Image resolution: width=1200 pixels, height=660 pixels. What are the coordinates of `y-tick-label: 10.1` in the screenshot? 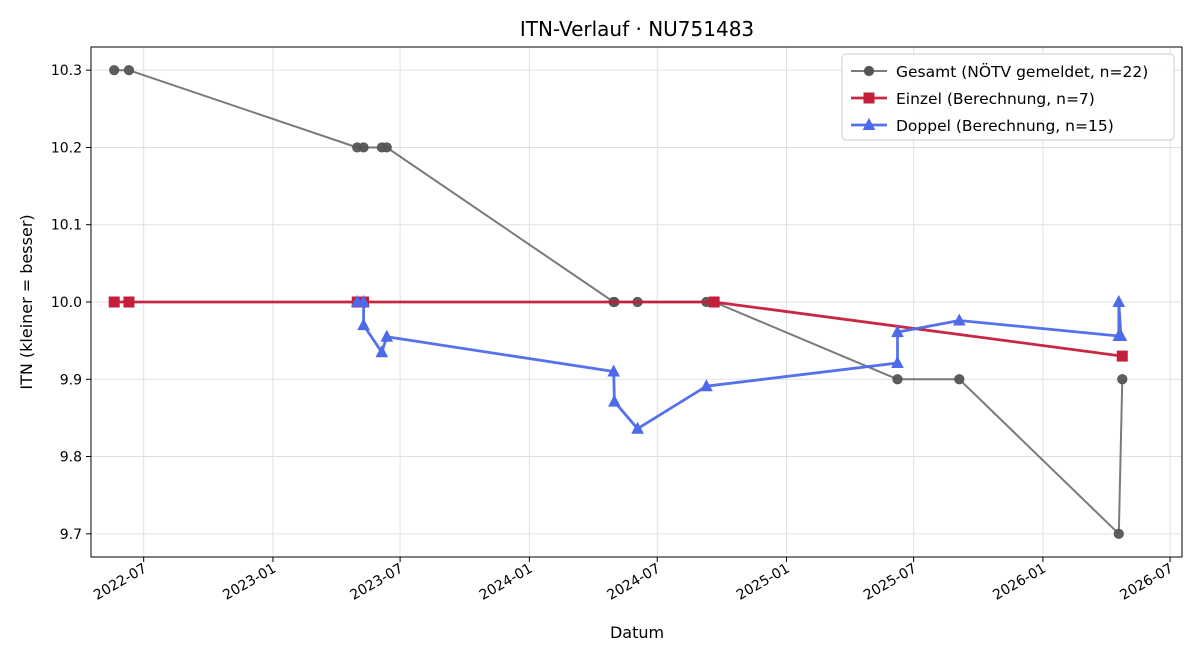 It's located at (66, 226).